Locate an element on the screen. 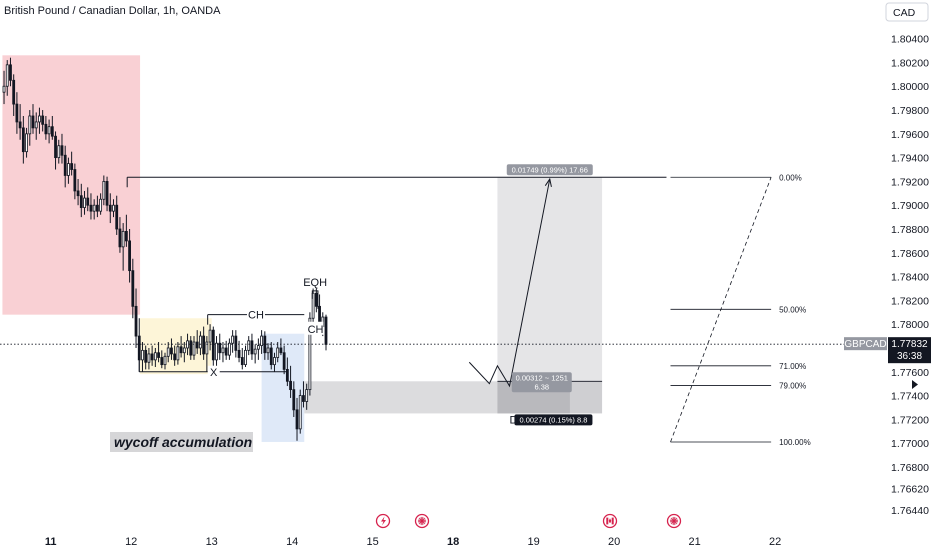 The image size is (932, 550). y-tick-label: 1.76440 is located at coordinates (910, 511).